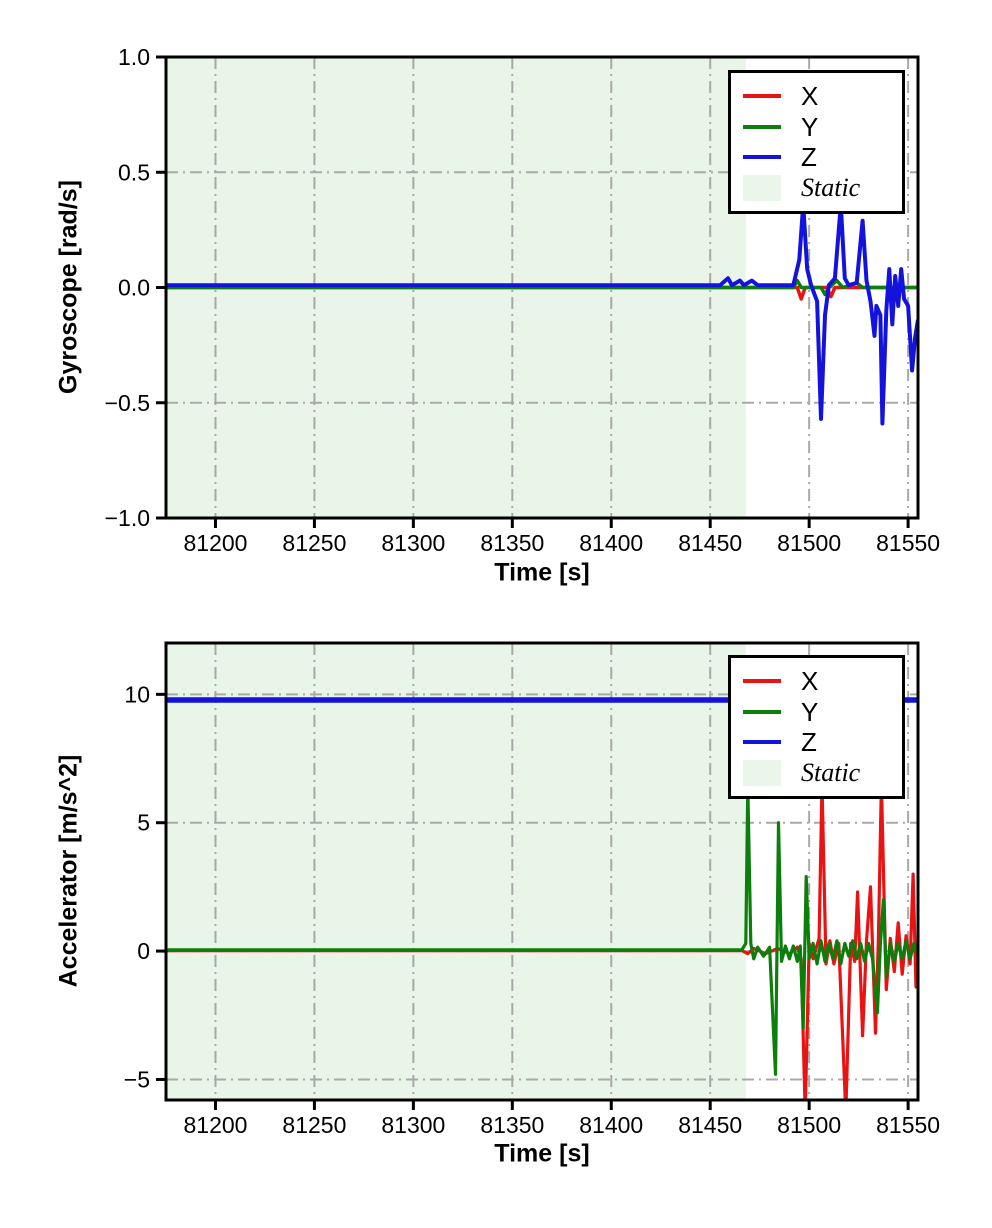  Describe the element at coordinates (542, 572) in the screenshot. I see `gyroscope-x-axis-label: Time [s]` at that location.